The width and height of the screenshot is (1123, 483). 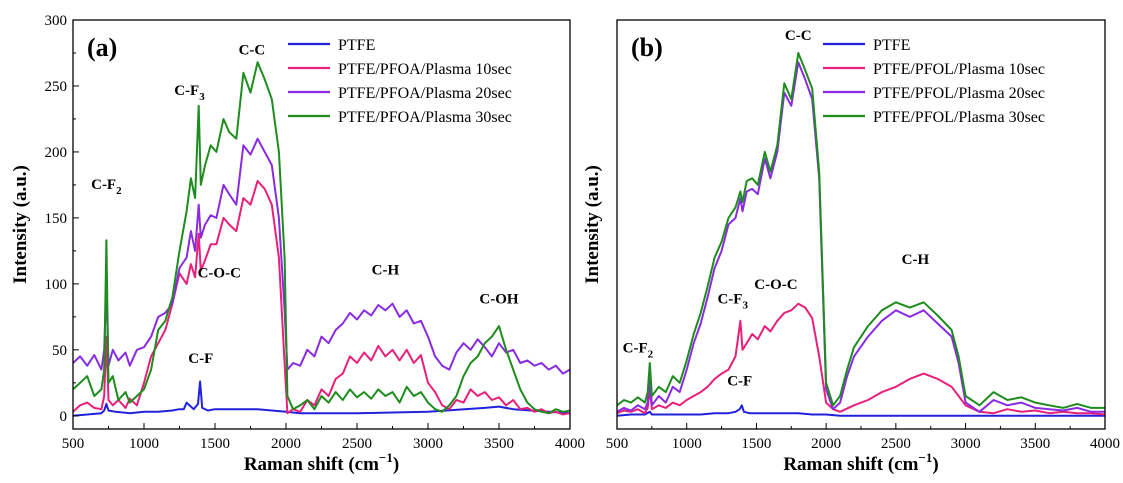 What do you see at coordinates (798, 36) in the screenshot?
I see `chart1-annotation-3: C-C` at bounding box center [798, 36].